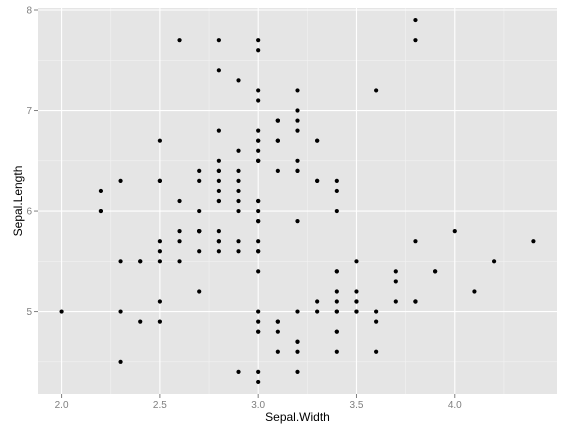 This screenshot has width=576, height=432. Describe the element at coordinates (32, 162) in the screenshot. I see `y-axis-ticks: 5 6 7 8` at that location.